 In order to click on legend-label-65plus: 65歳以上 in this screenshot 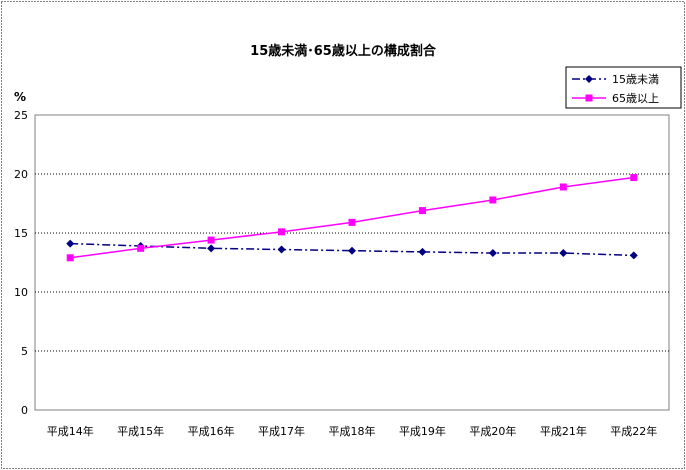, I will do `click(635, 98)`.